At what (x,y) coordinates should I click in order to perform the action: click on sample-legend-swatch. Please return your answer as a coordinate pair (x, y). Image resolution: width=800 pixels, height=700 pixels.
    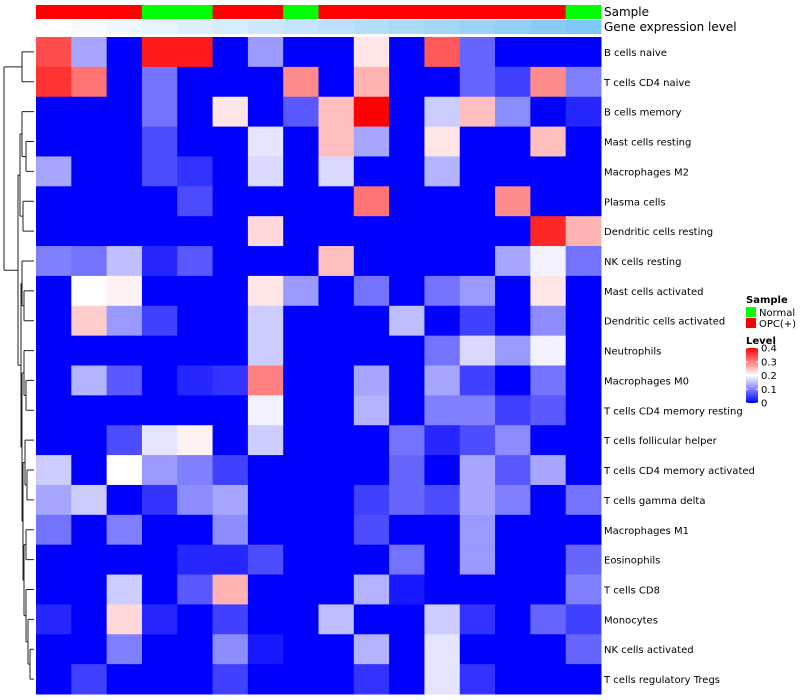
    Looking at the image, I should click on (751, 323).